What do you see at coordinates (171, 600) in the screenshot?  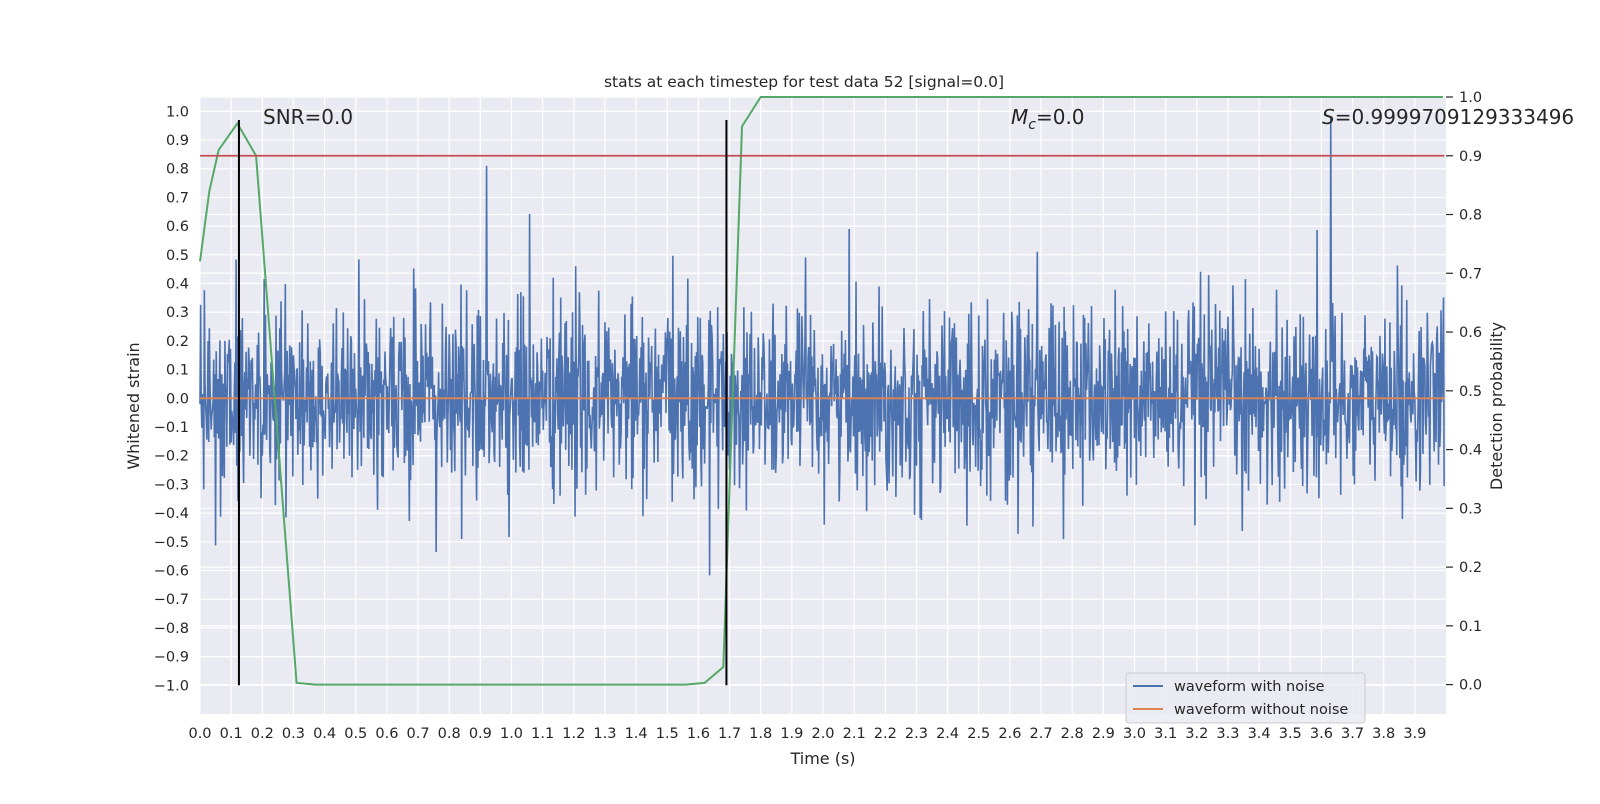 I see `y-tick-label: −0.7` at bounding box center [171, 600].